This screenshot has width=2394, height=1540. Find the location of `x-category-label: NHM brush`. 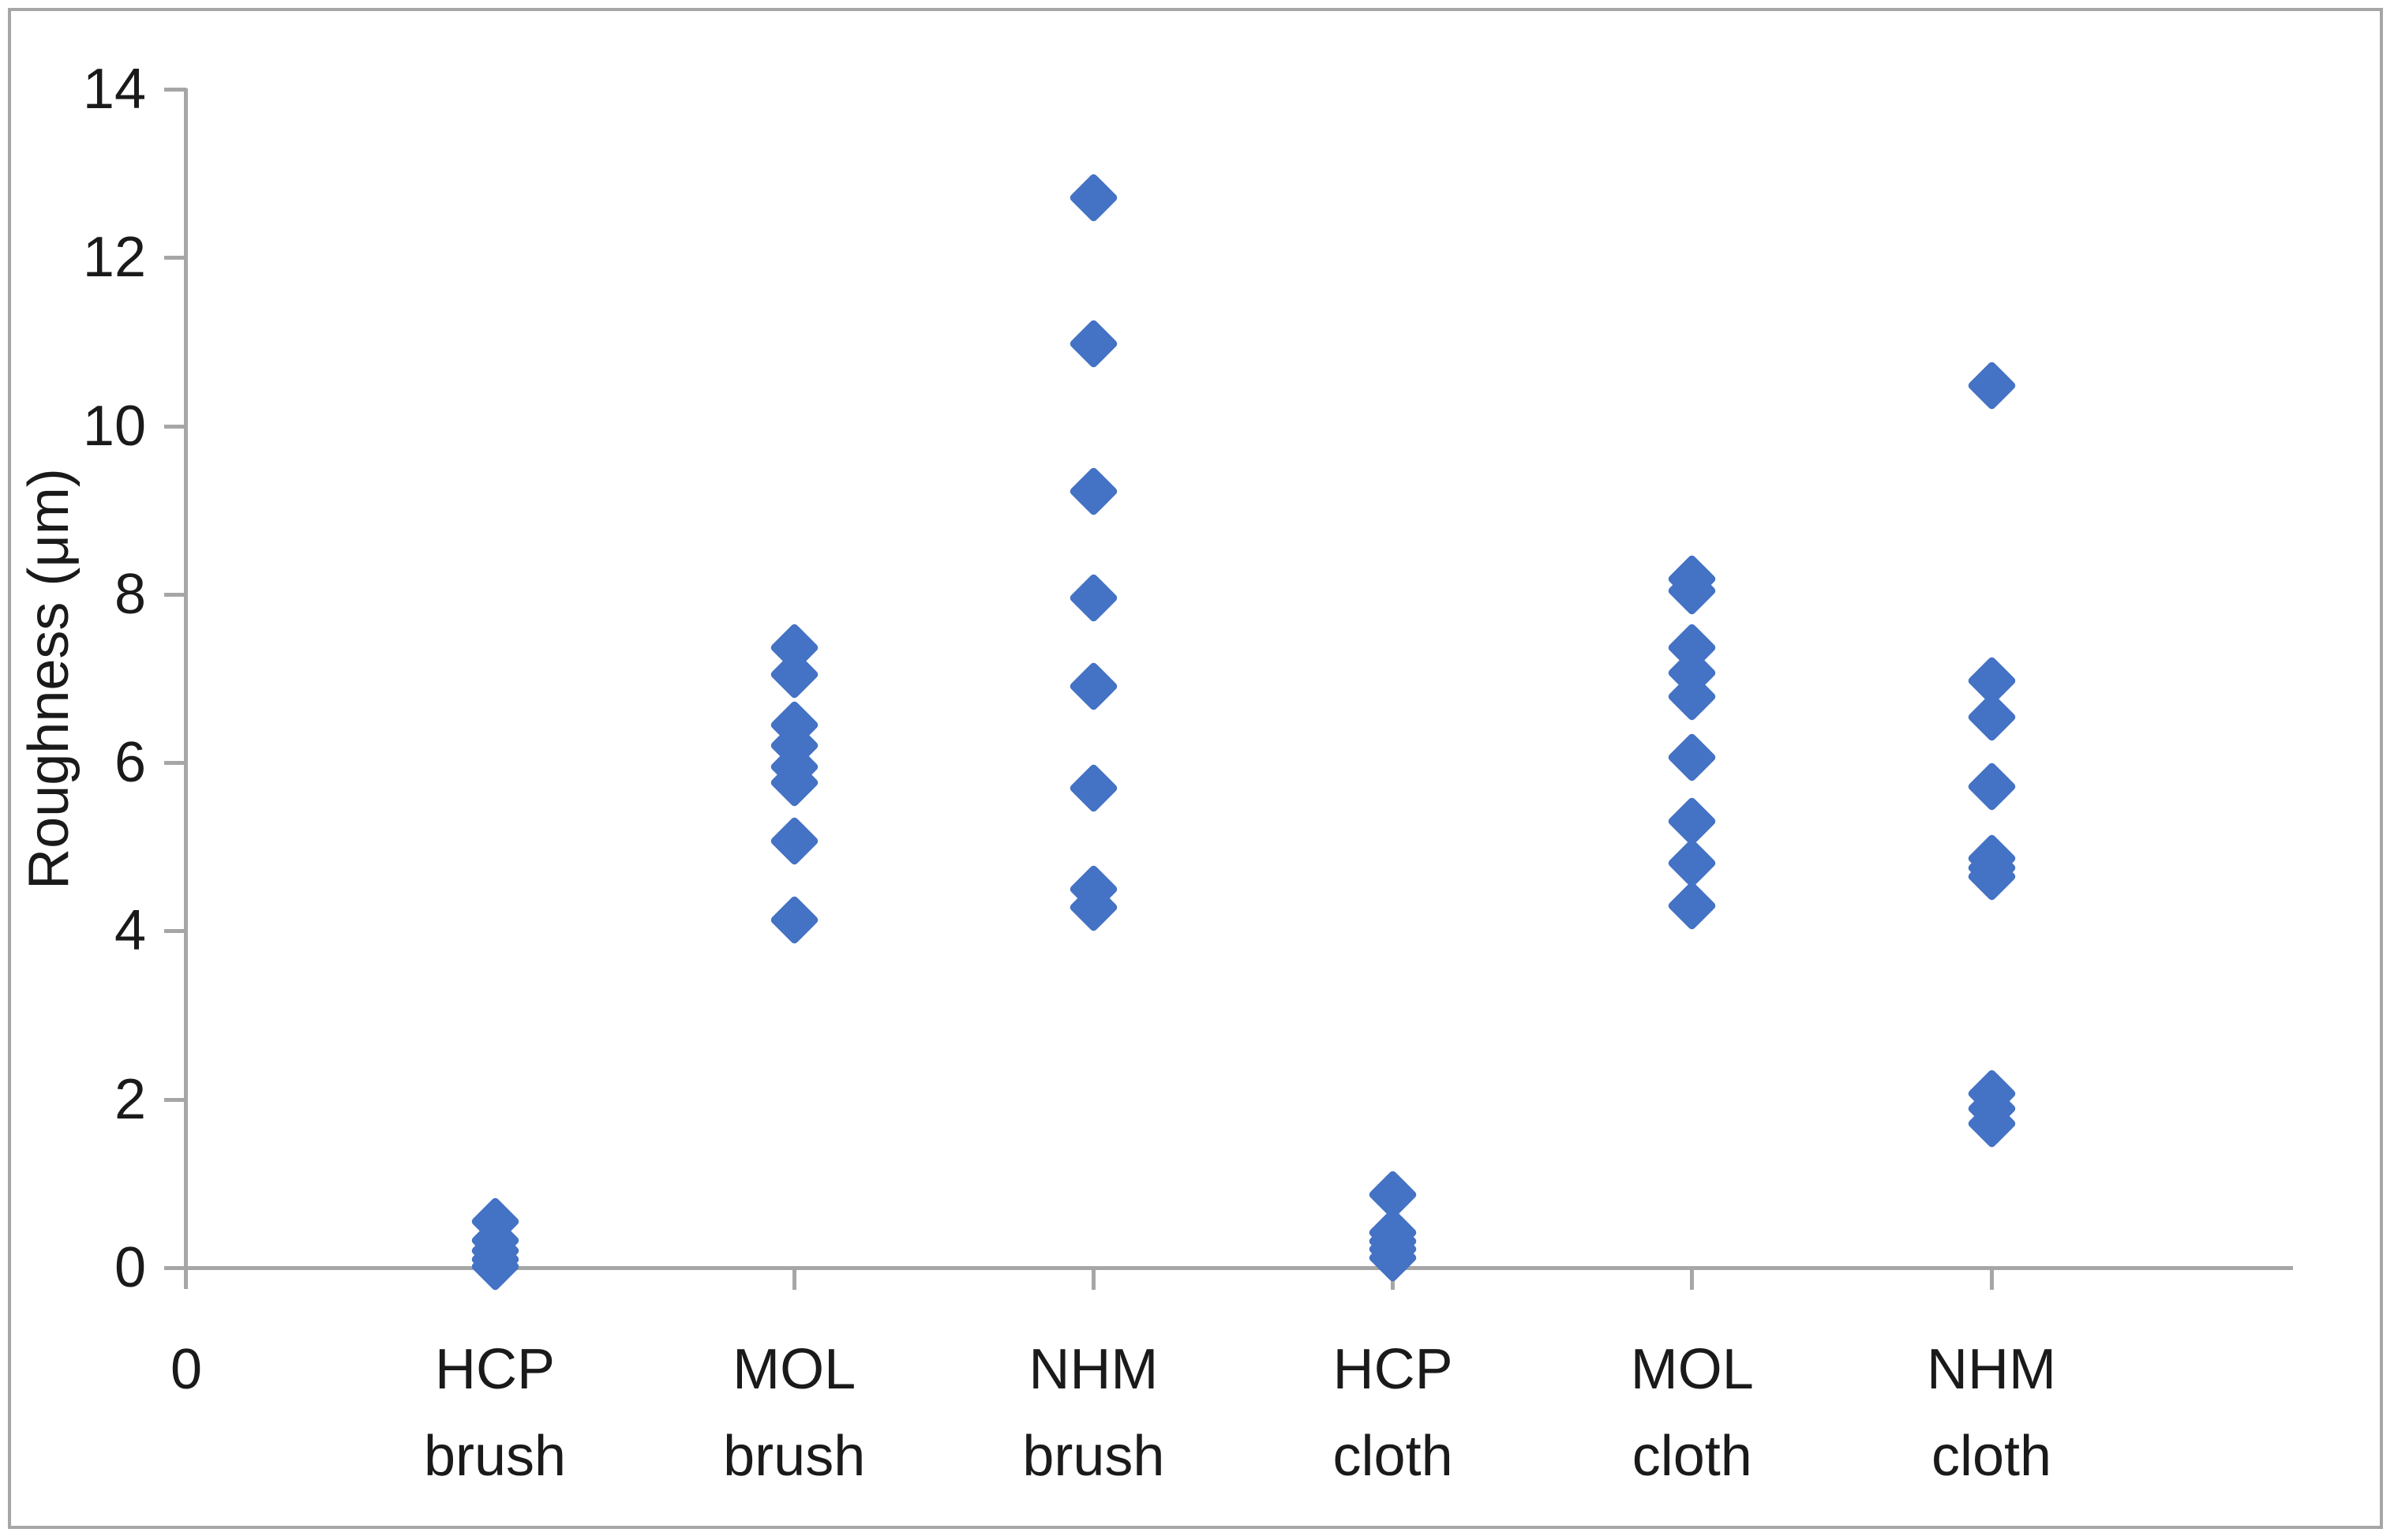

x-category-label: NHM brush is located at coordinates (1093, 1413).